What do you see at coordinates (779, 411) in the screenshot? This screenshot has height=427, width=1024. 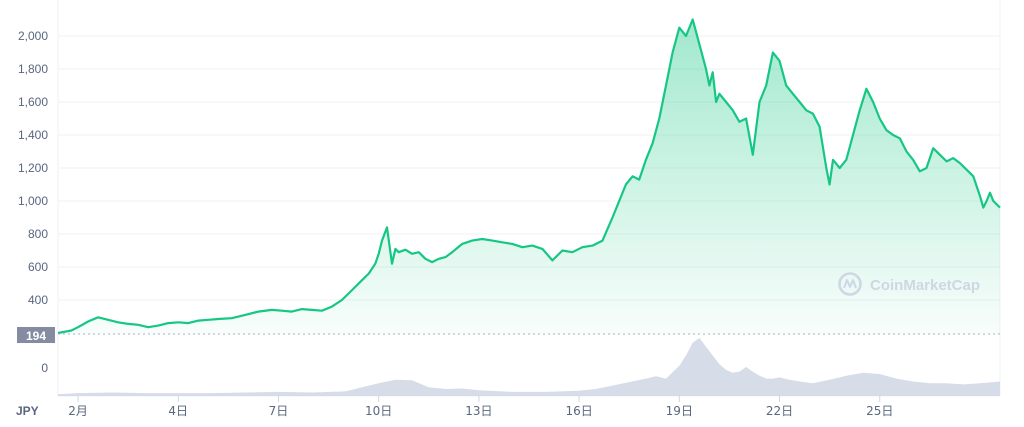 I see `x-tick-label: 22日` at bounding box center [779, 411].